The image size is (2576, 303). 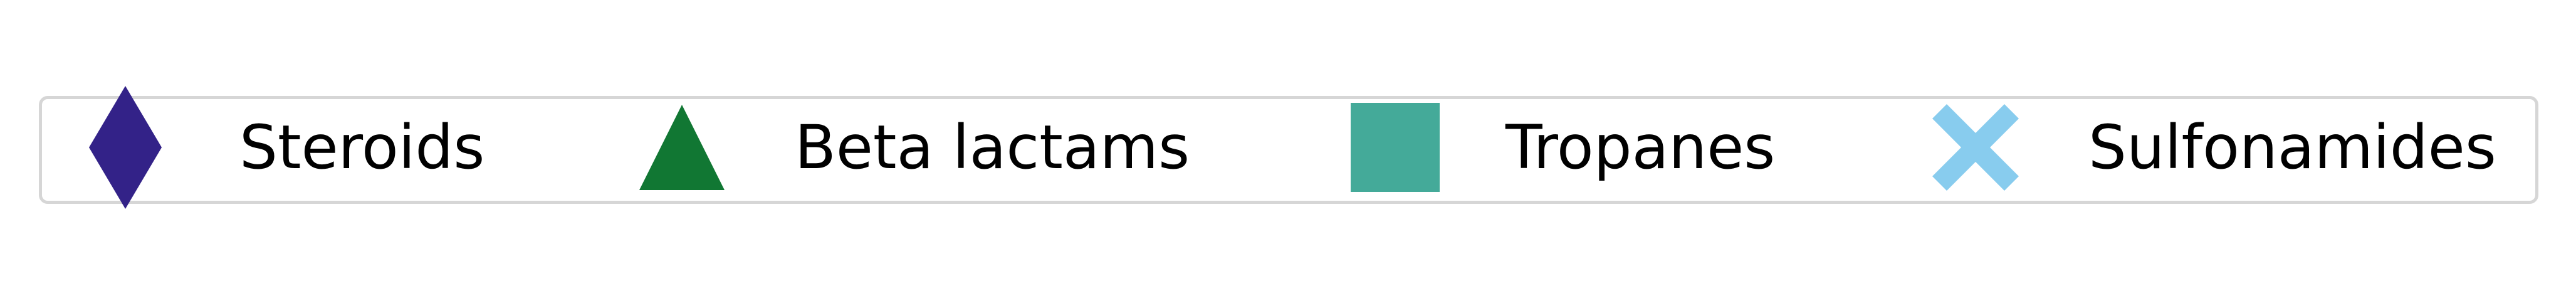 I want to click on legend-marker-tropanes, so click(x=1395, y=147).